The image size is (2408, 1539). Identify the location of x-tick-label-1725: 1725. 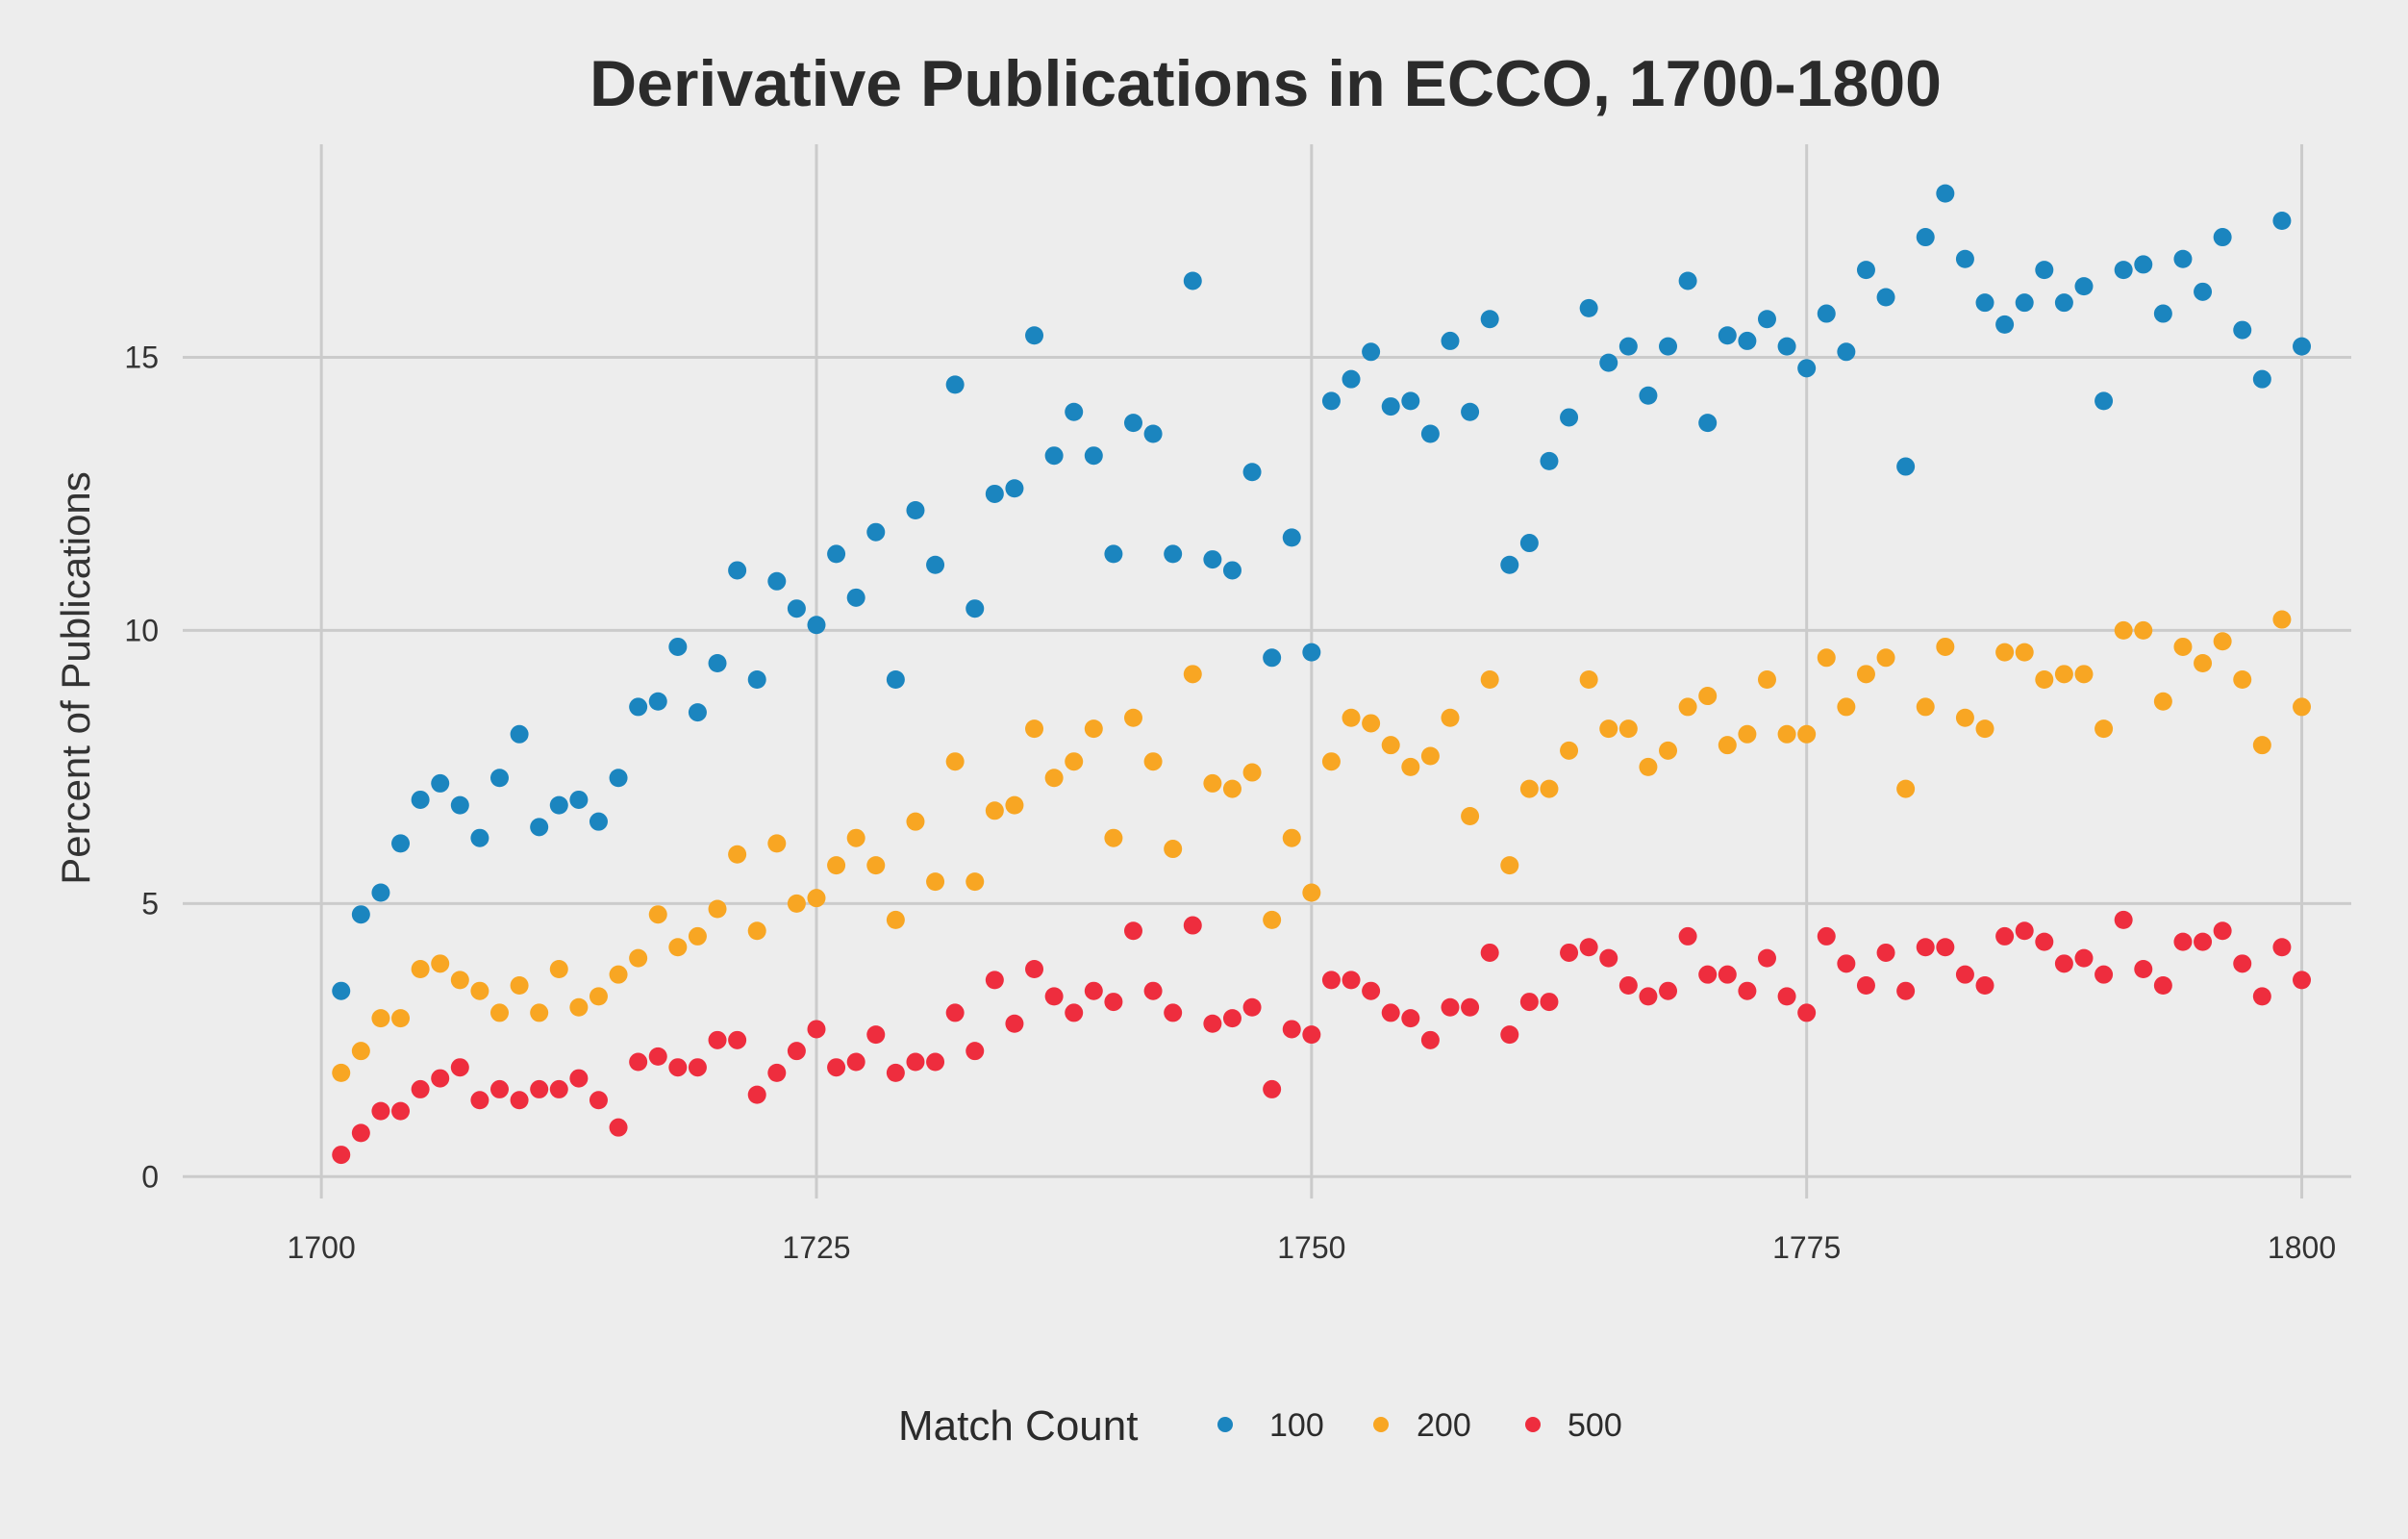
(816, 1247).